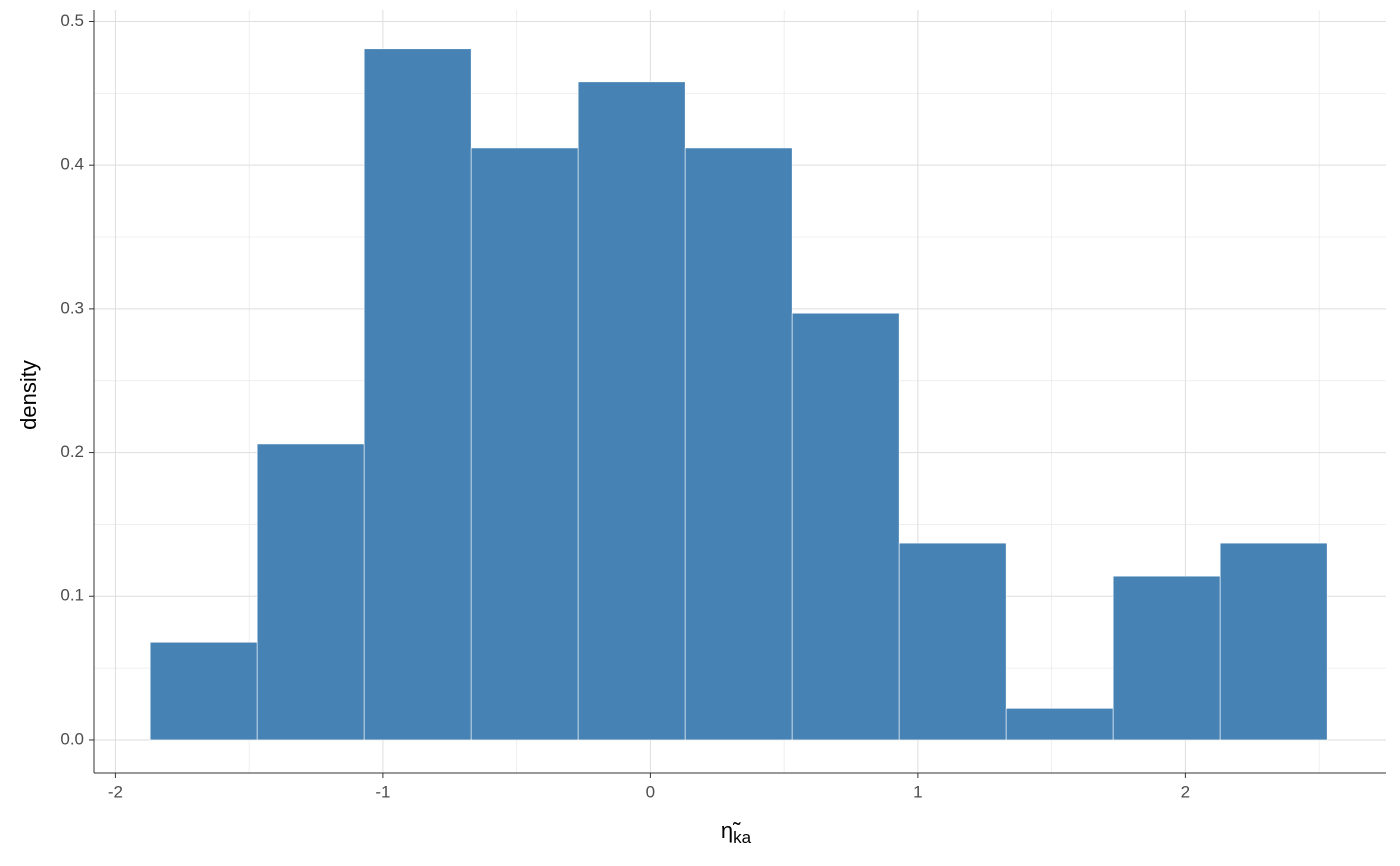 This screenshot has height=866, width=1400. What do you see at coordinates (72, 451) in the screenshot?
I see `y-tick-label: 0.2` at bounding box center [72, 451].